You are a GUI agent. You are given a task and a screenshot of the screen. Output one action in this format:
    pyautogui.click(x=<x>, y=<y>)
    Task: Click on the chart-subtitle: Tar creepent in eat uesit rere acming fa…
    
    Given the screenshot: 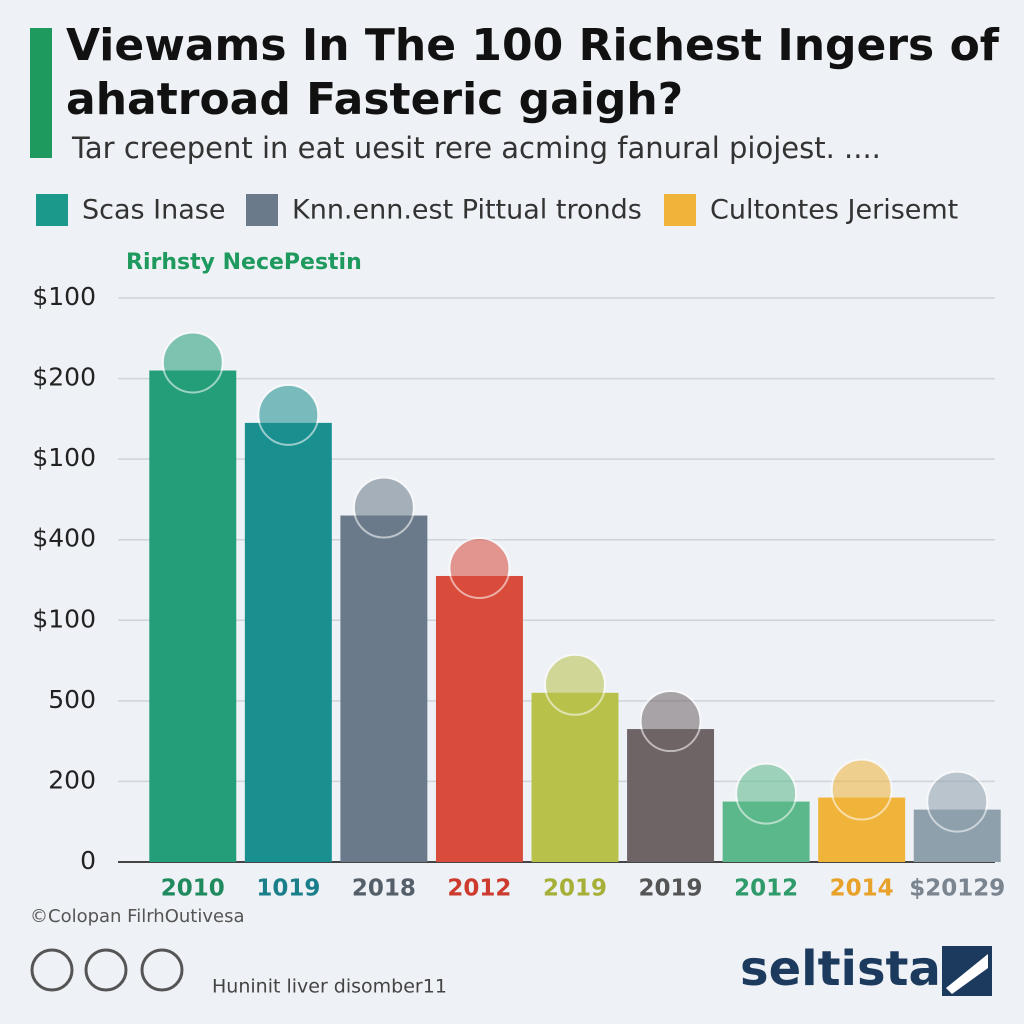 What is the action you would take?
    pyautogui.click(x=476, y=148)
    